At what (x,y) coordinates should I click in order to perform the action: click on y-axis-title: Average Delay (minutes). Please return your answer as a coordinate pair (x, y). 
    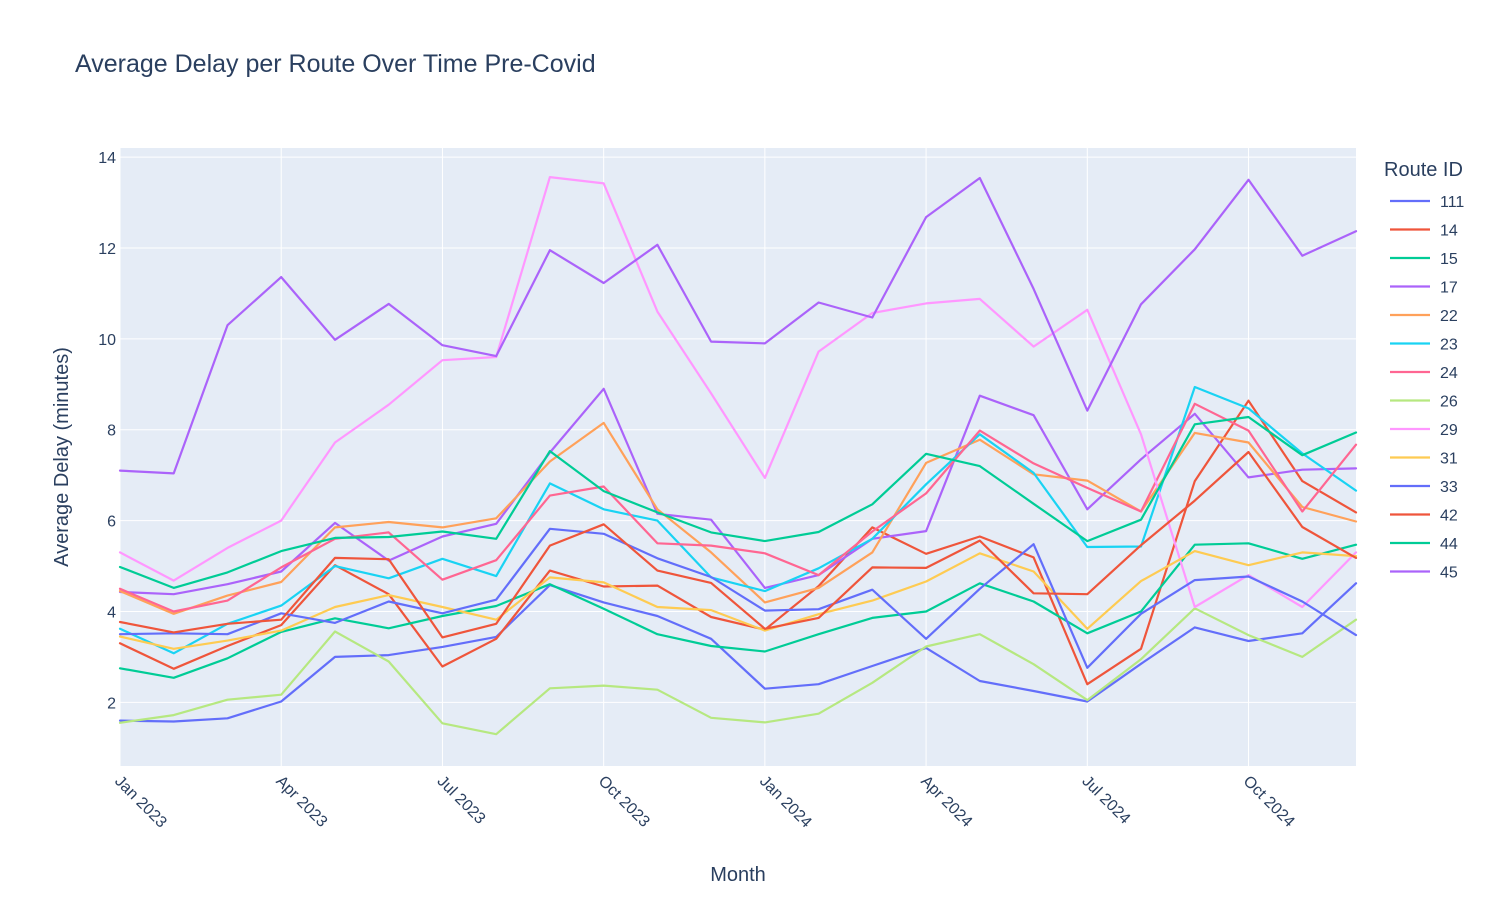
    Looking at the image, I should click on (62, 457).